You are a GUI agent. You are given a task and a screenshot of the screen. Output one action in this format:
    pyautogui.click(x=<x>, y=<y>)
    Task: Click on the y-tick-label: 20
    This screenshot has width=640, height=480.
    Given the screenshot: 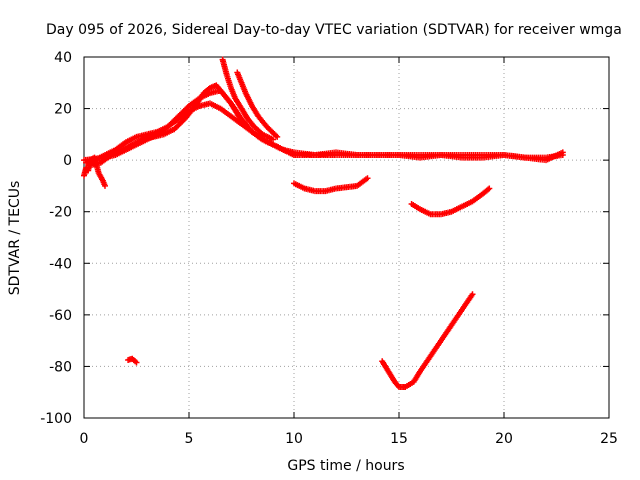 What is the action you would take?
    pyautogui.click(x=63, y=110)
    